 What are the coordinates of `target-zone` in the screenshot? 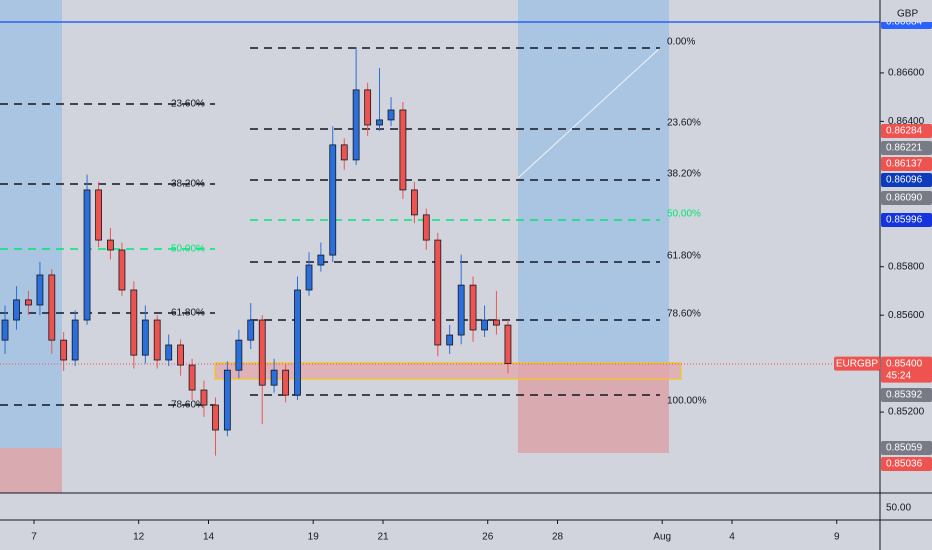 It's located at (593, 182).